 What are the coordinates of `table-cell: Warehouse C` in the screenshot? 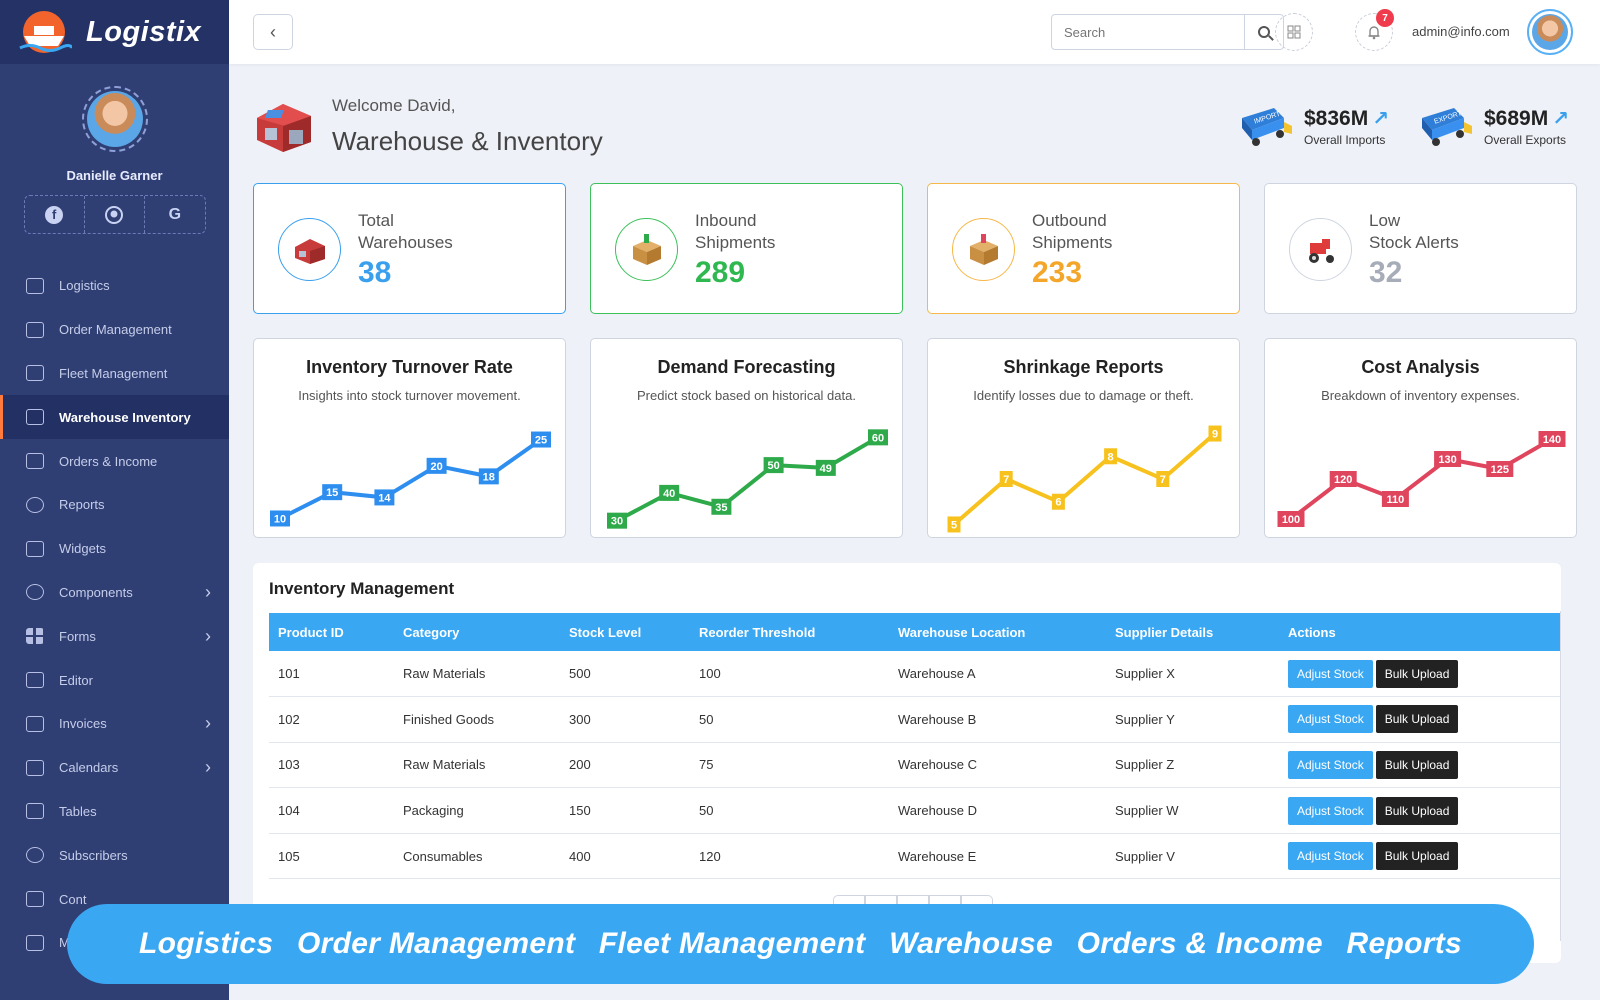 It's located at (997, 765).